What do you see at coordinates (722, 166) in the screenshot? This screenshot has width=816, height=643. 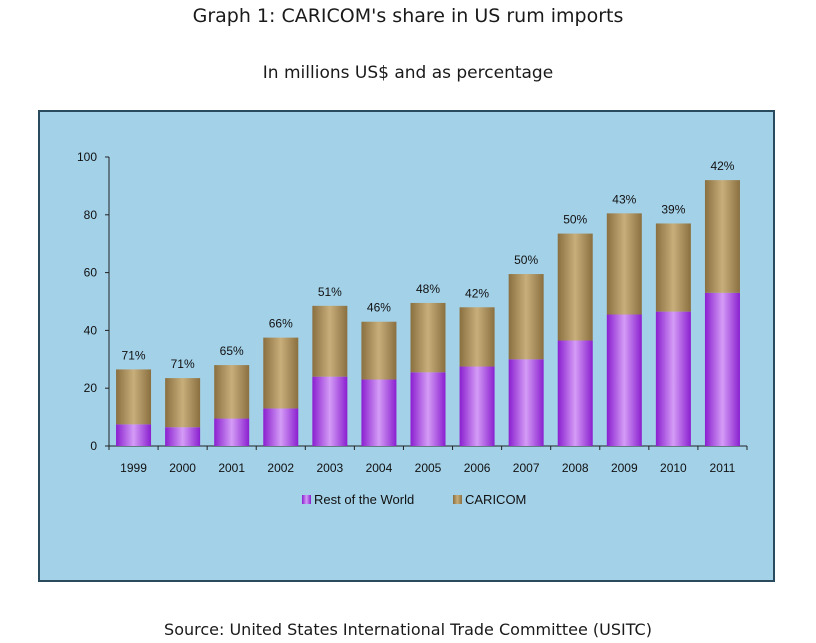 I see `data-label-2011: 42%` at bounding box center [722, 166].